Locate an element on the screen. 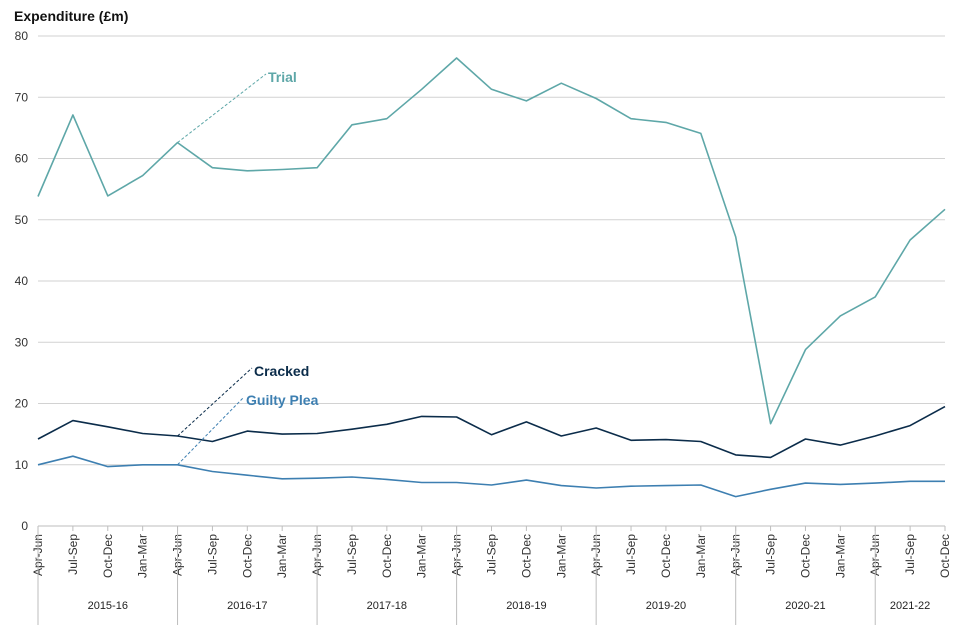 The height and width of the screenshot is (640, 960). series-line-cracked is located at coordinates (491, 432).